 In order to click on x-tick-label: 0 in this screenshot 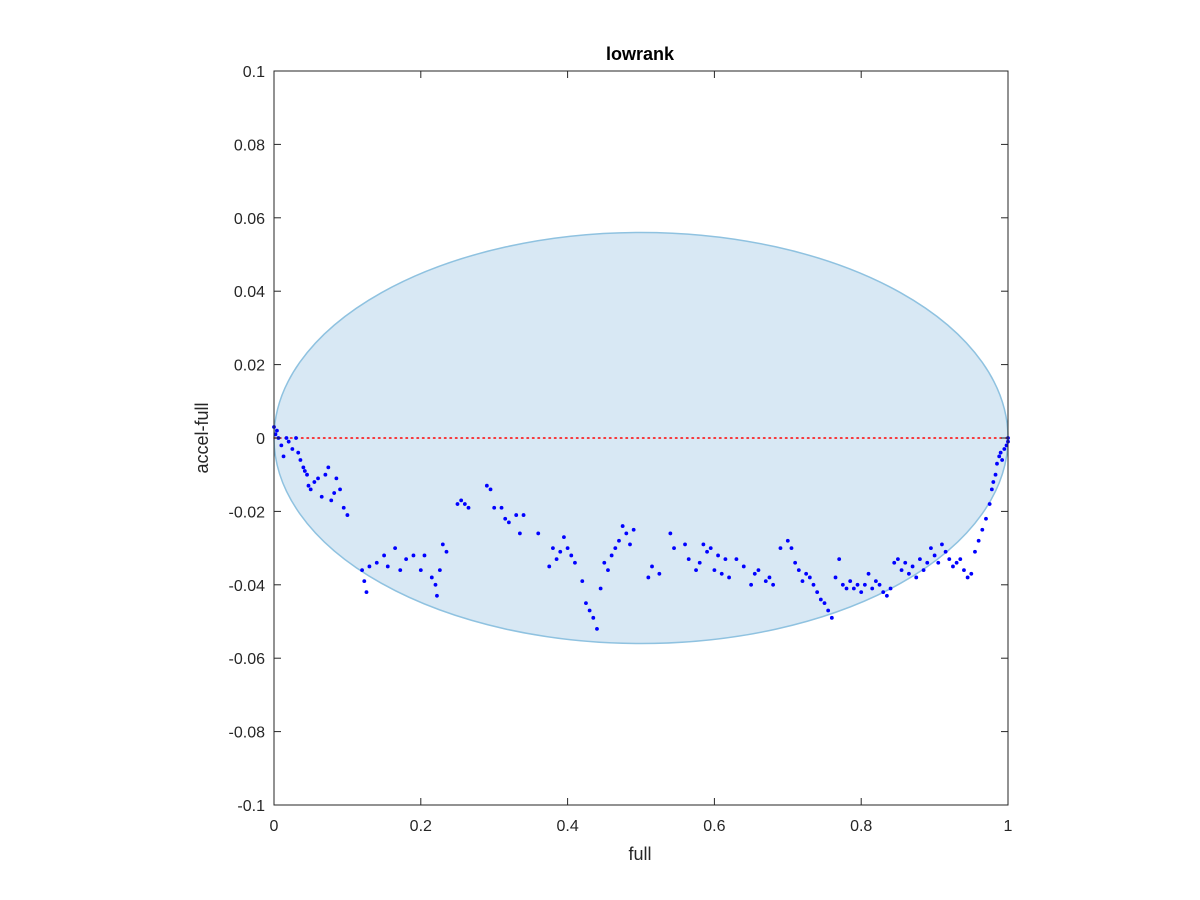, I will do `click(274, 826)`.